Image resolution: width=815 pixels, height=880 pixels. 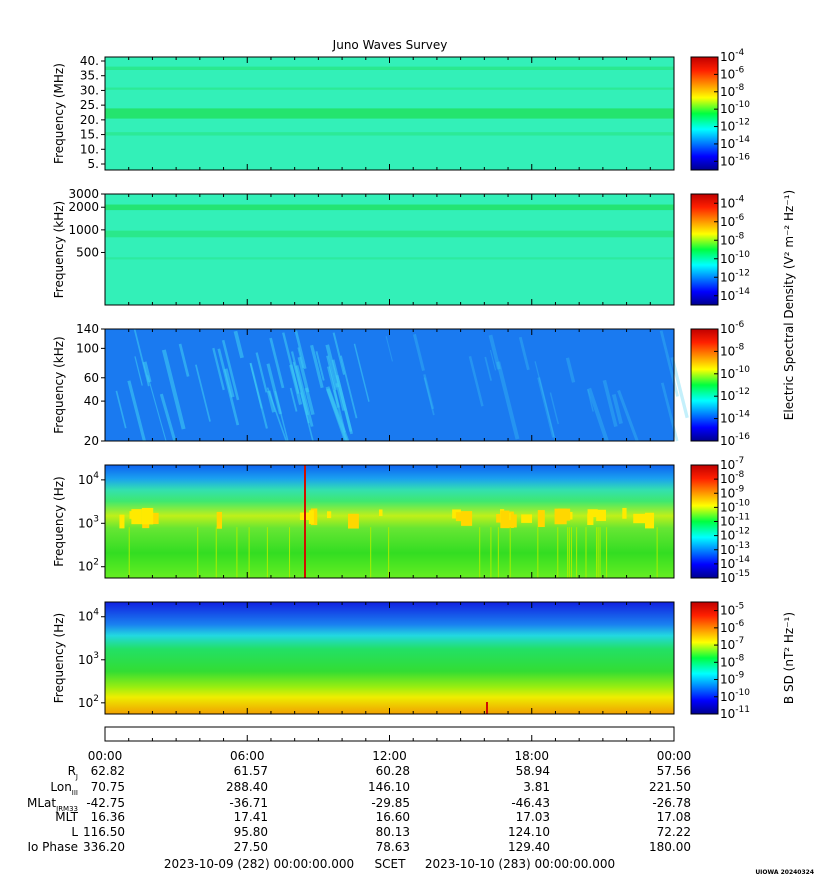 What do you see at coordinates (735, 577) in the screenshot?
I see `colorbar-tick-label: 10⁻¹⁵` at bounding box center [735, 577].